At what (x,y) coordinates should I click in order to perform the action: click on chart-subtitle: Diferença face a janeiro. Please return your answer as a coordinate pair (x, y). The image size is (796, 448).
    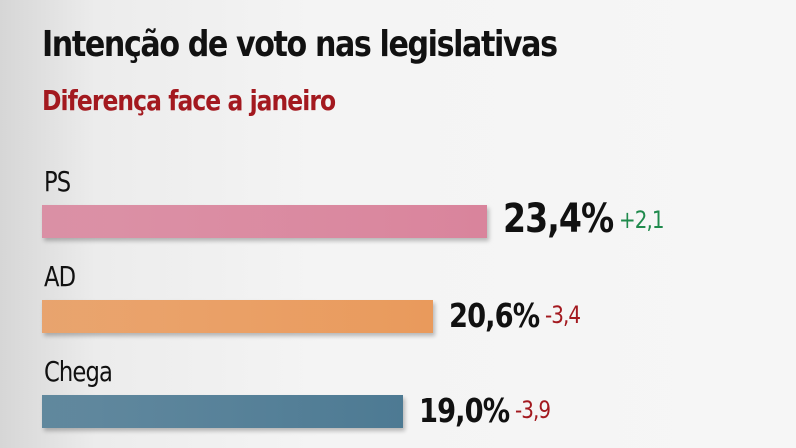
    Looking at the image, I should click on (189, 100).